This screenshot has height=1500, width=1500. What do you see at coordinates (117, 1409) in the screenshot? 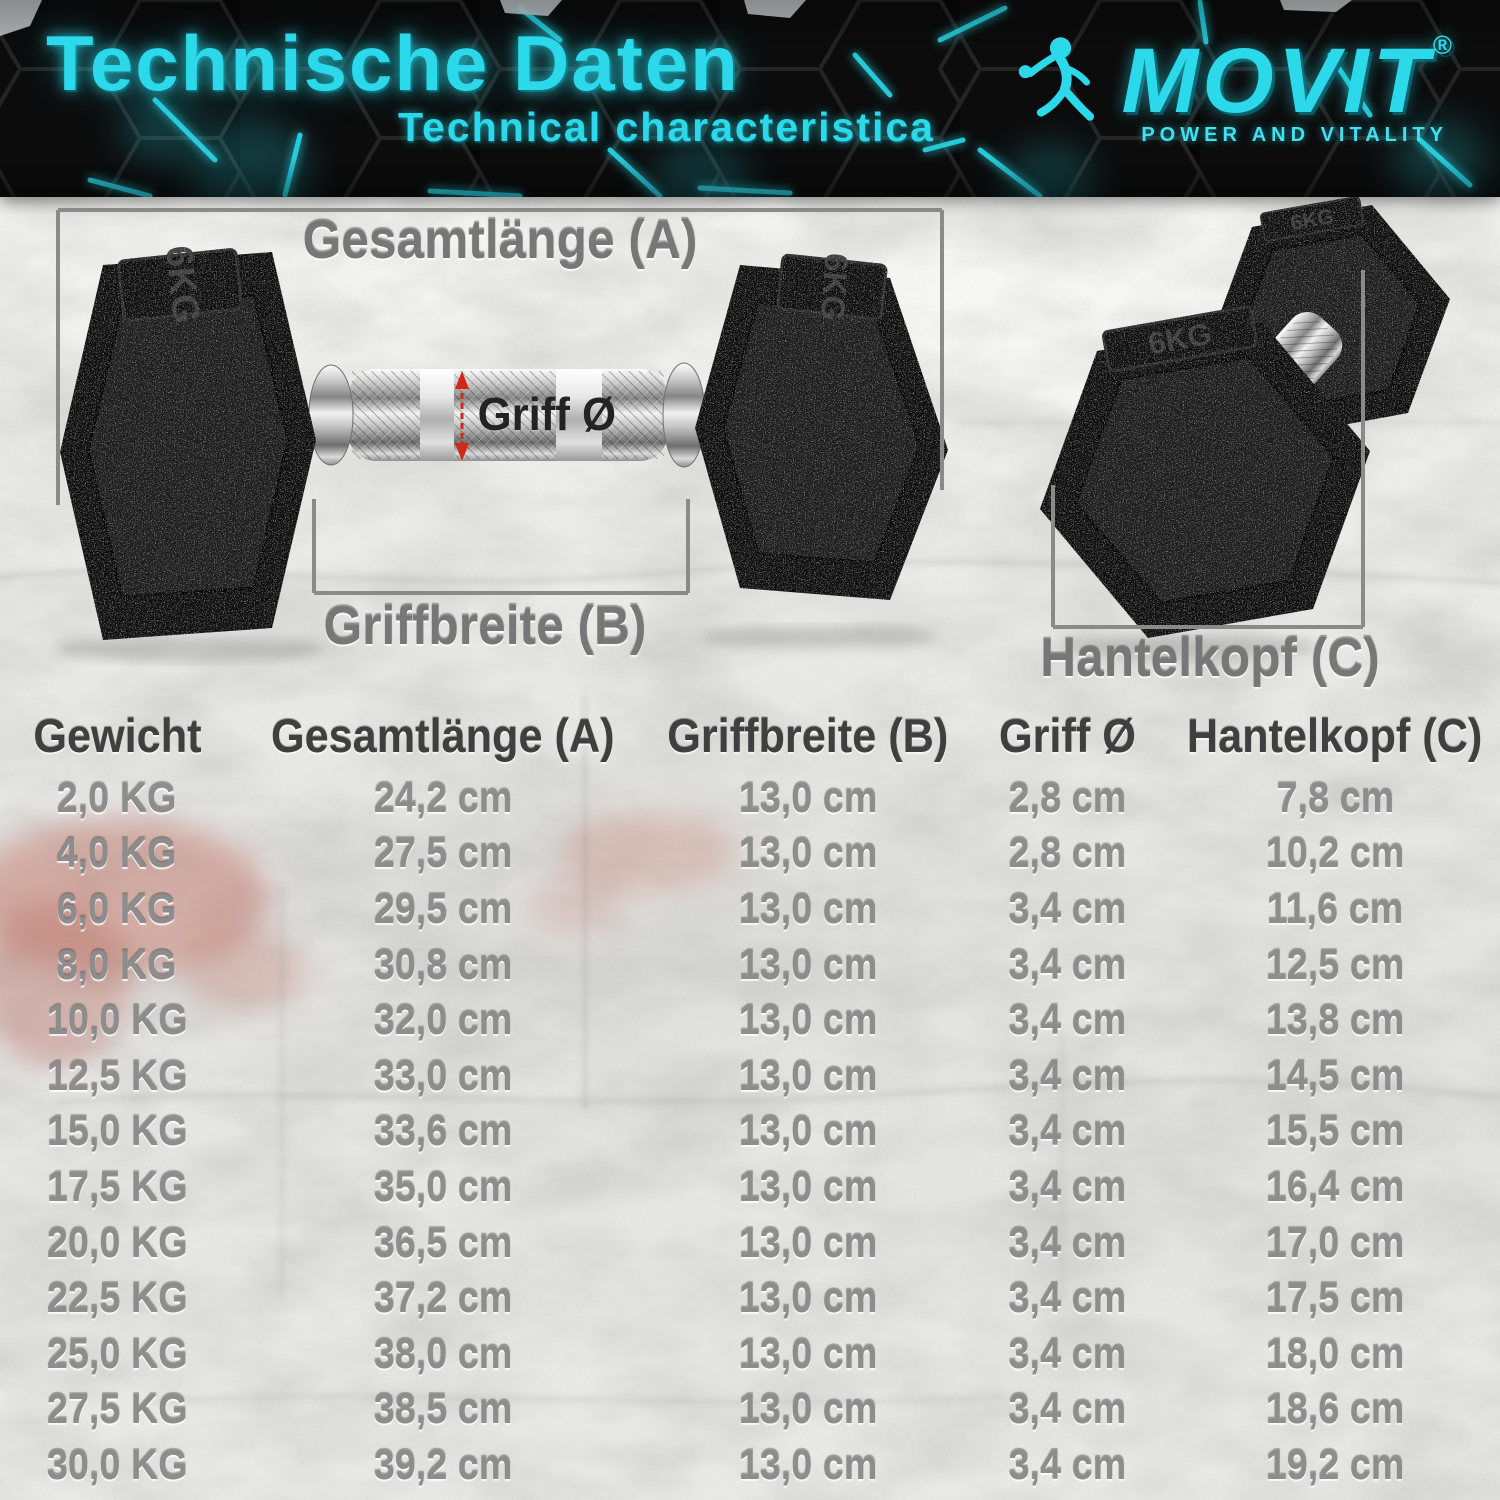
I see `spec-cell: 27,5 KG` at bounding box center [117, 1409].